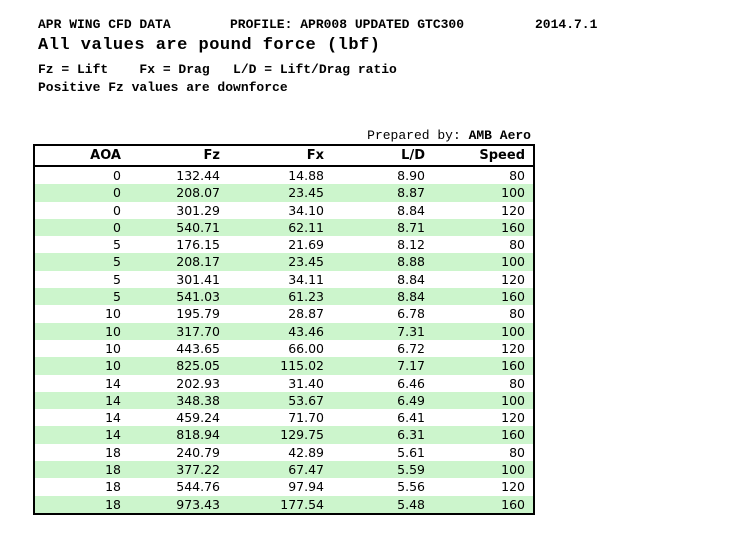 This screenshot has width=737, height=537. What do you see at coordinates (411, 383) in the screenshot?
I see `cell-ld: 6.46` at bounding box center [411, 383].